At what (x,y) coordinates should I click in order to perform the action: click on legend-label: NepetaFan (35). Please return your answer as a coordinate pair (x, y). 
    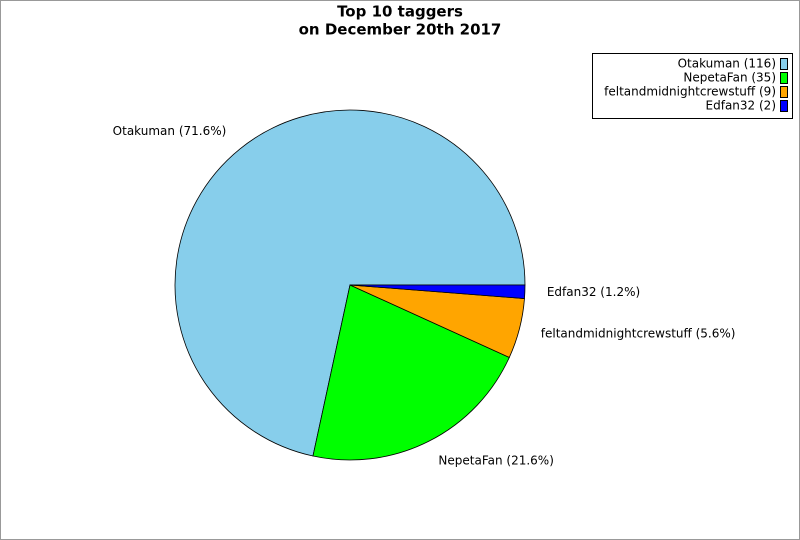
    Looking at the image, I should click on (729, 78).